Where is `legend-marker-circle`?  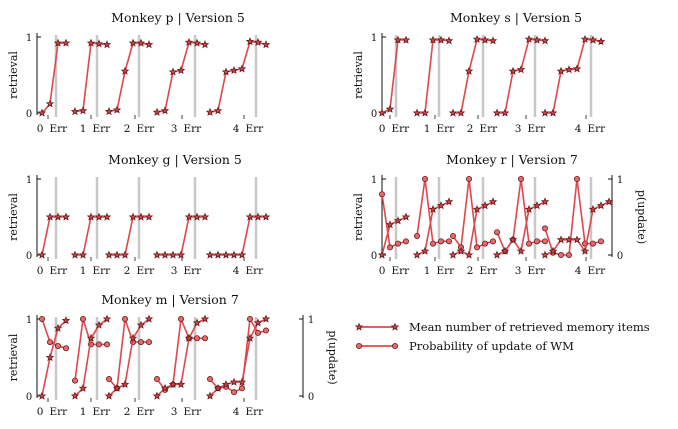 legend-marker-circle is located at coordinates (394, 345).